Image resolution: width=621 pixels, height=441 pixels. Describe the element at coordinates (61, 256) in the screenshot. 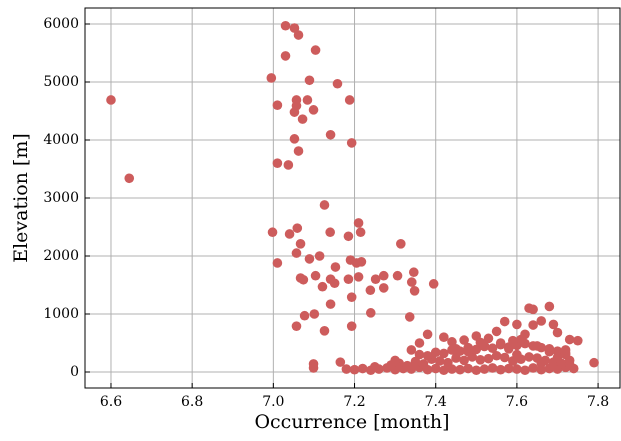

I see `y-tick-label: 2000` at that location.